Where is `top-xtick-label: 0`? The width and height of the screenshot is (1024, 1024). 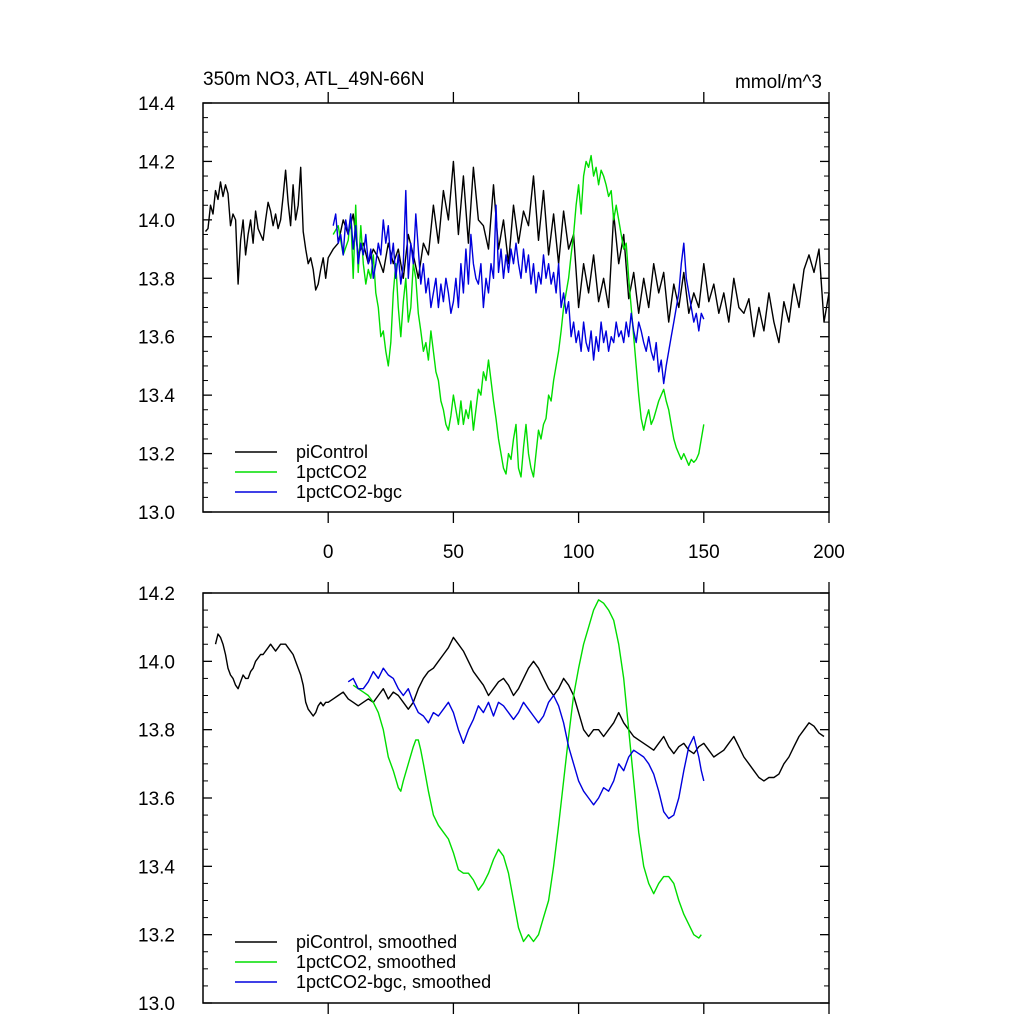
top-xtick-label: 0 is located at coordinates (328, 552).